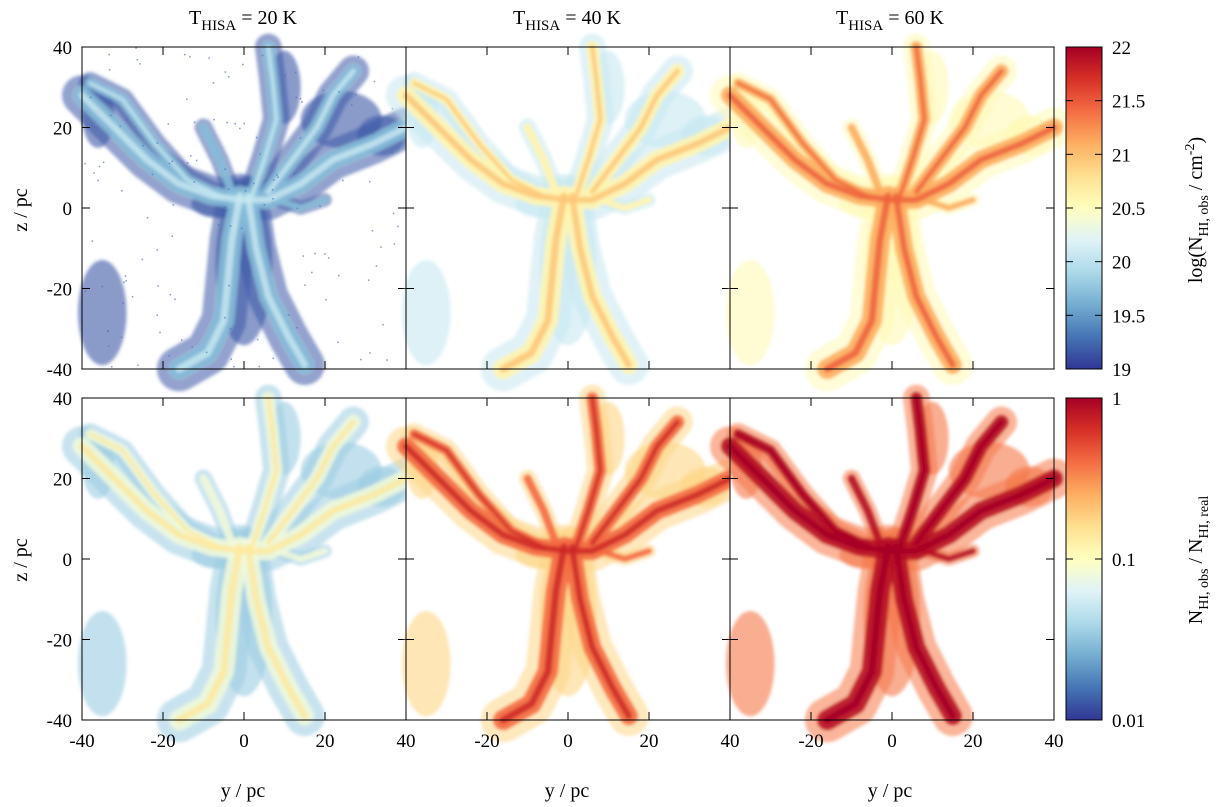 This screenshot has height=807, width=1218. I want to click on y-axis-label-top: z / pc, so click(21, 209).